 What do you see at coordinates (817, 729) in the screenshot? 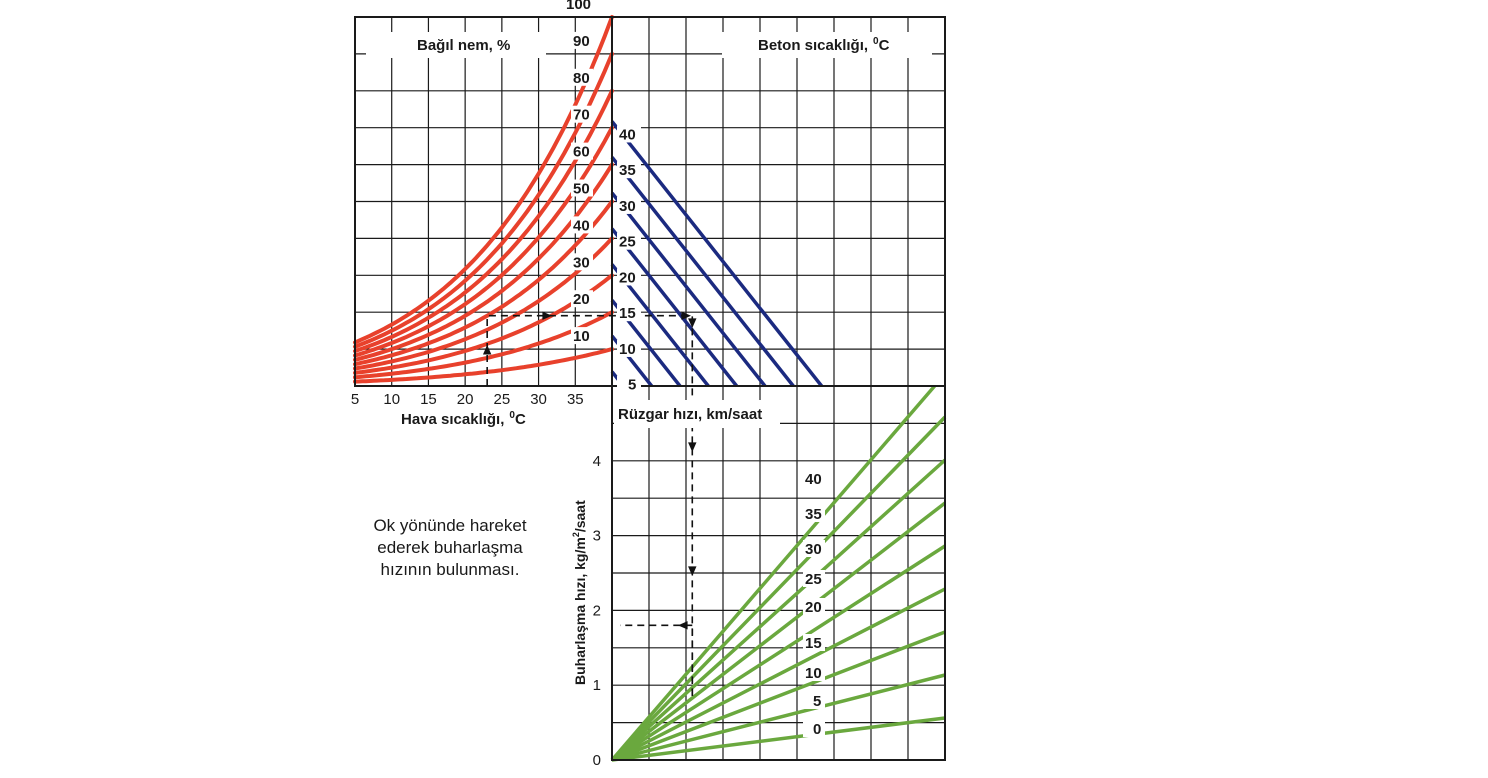
I see `wind-label-0: 0` at bounding box center [817, 729].